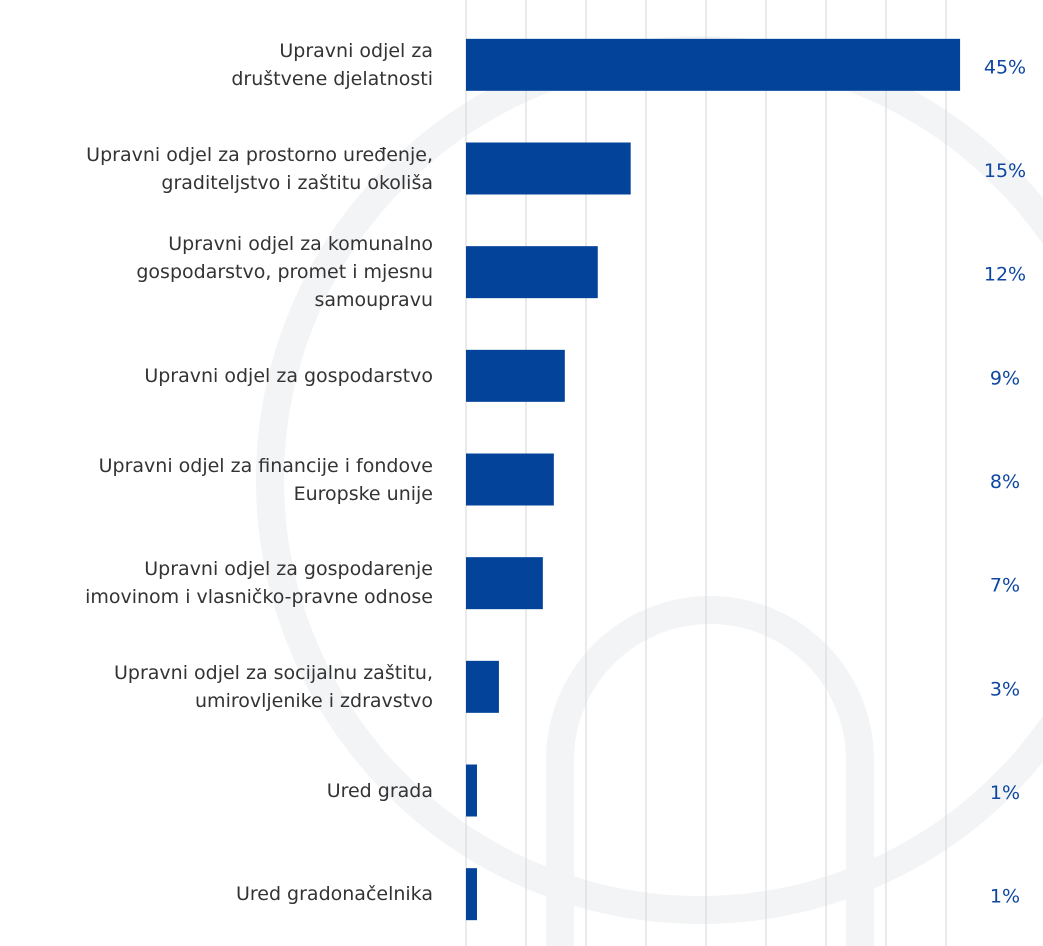  What do you see at coordinates (1005, 689) in the screenshot?
I see `value-label: 3%` at bounding box center [1005, 689].